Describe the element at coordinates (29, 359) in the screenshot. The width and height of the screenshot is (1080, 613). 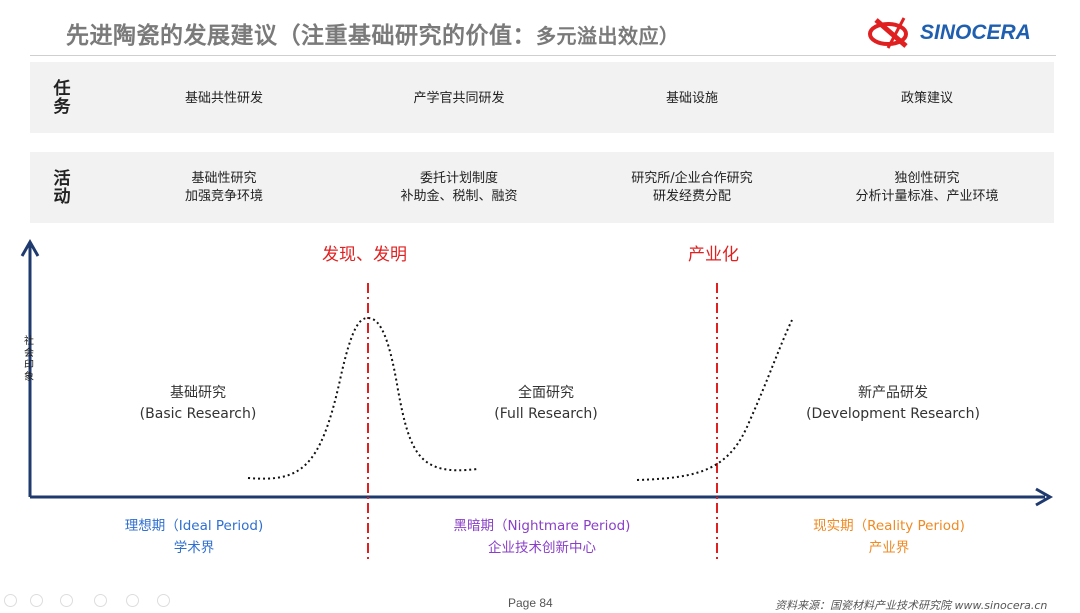
I see `y-axis-label: 社会印象` at that location.